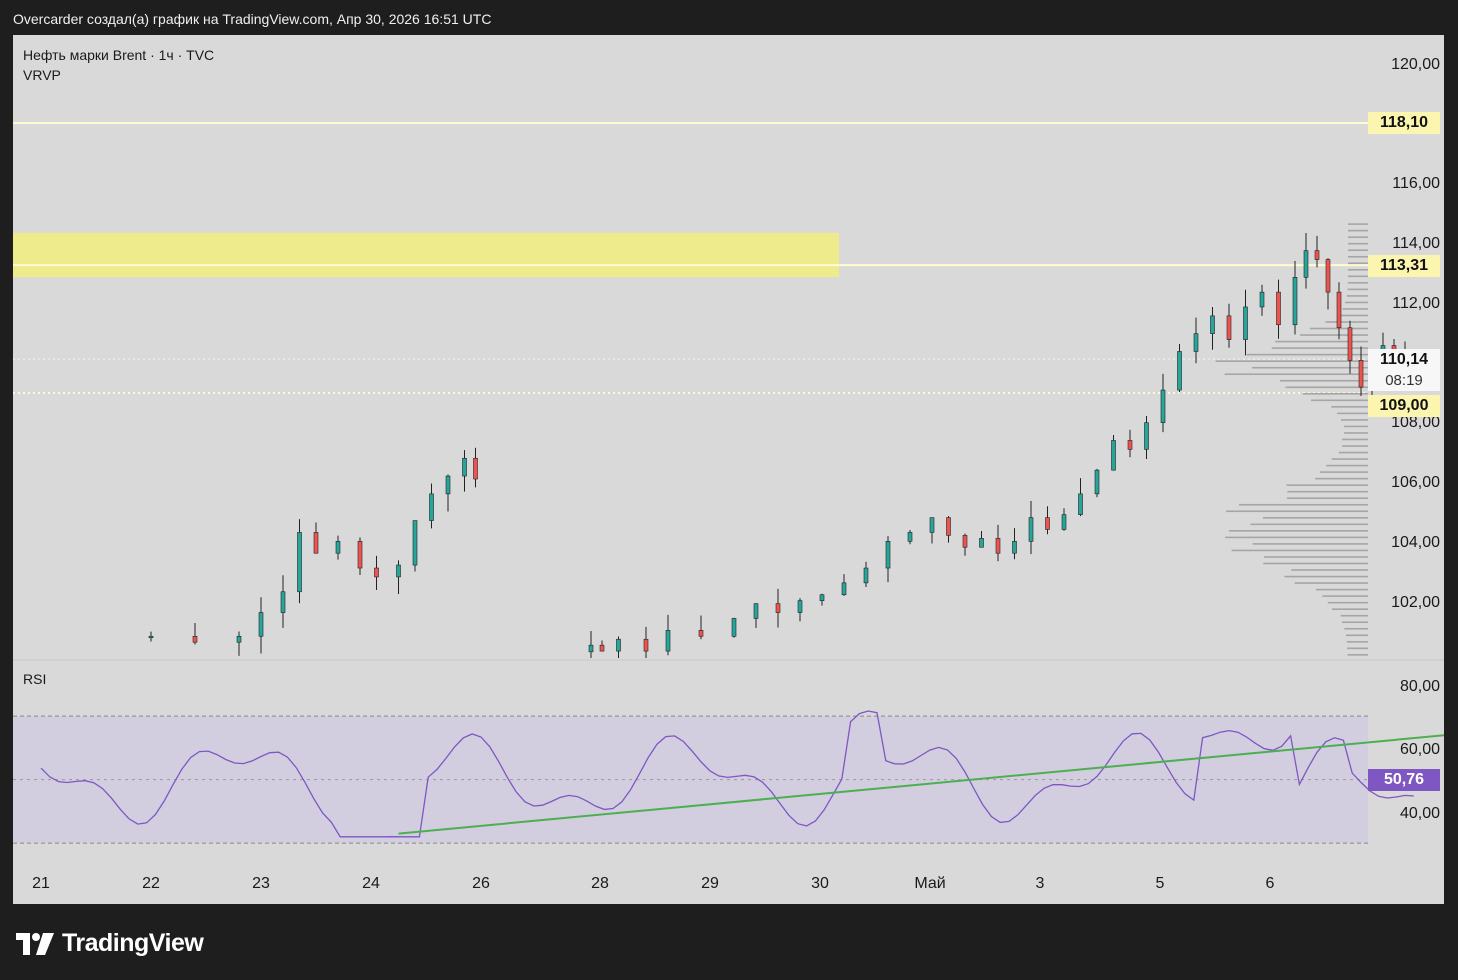 The width and height of the screenshot is (1458, 980). I want to click on level-tag-zone: 113,31, so click(1404, 266).